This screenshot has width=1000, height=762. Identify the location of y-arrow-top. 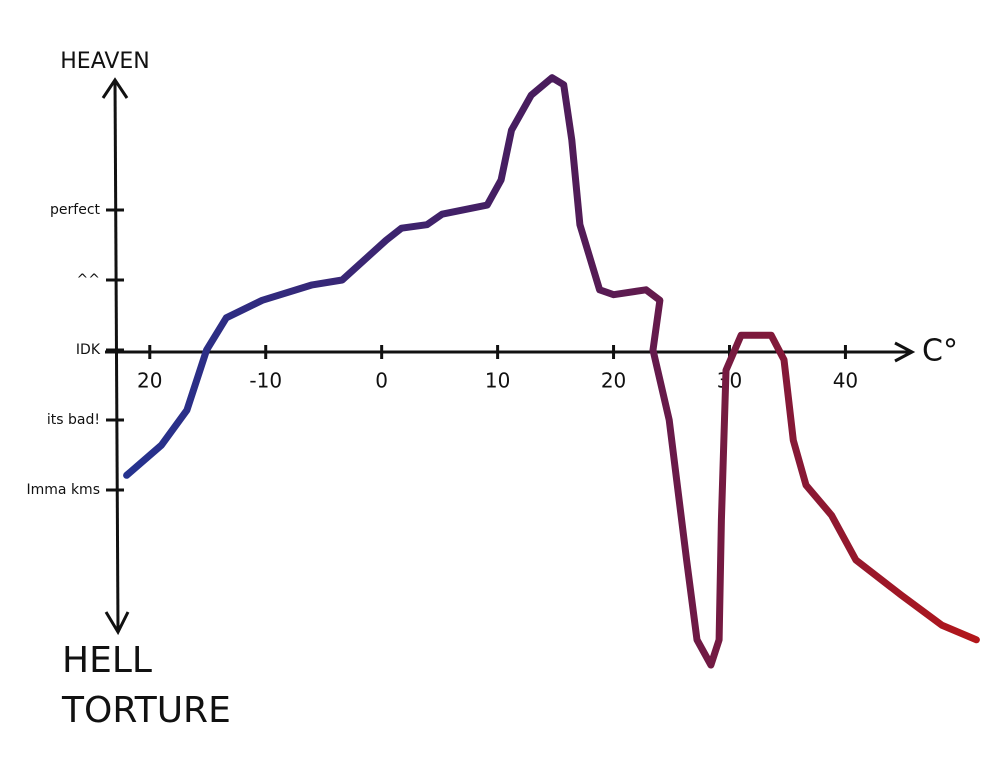
(115, 88).